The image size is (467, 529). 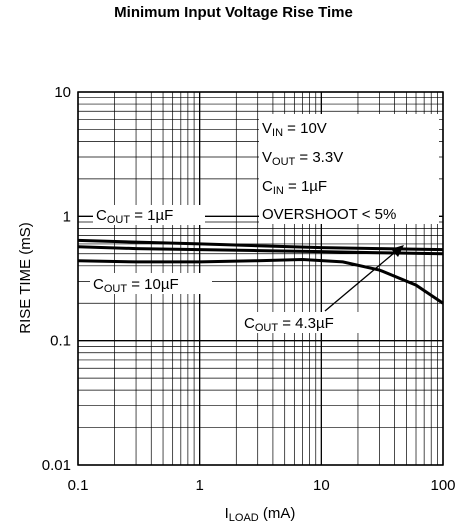 I want to click on x-tick-label: 1, so click(x=199, y=485).